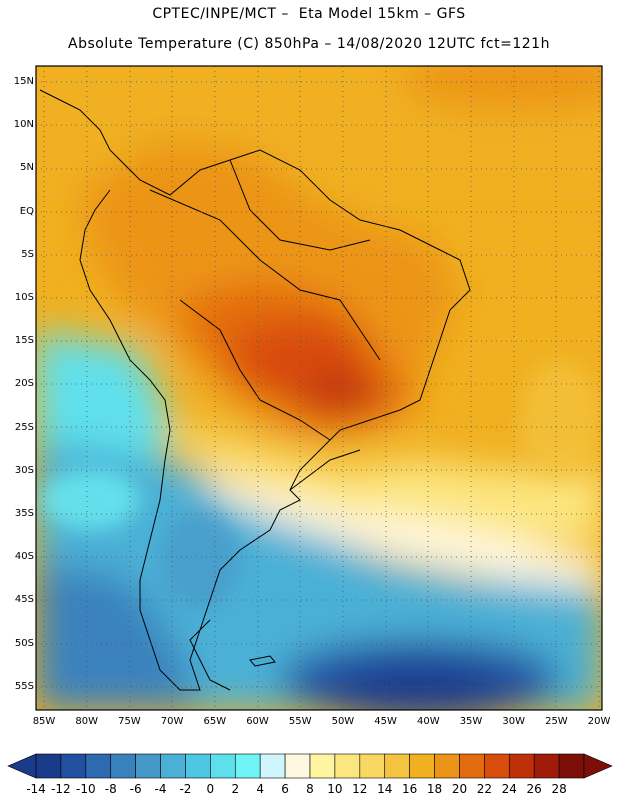 The image size is (618, 800). What do you see at coordinates (27, 168) in the screenshot?
I see `lat-label: 5N` at bounding box center [27, 168].